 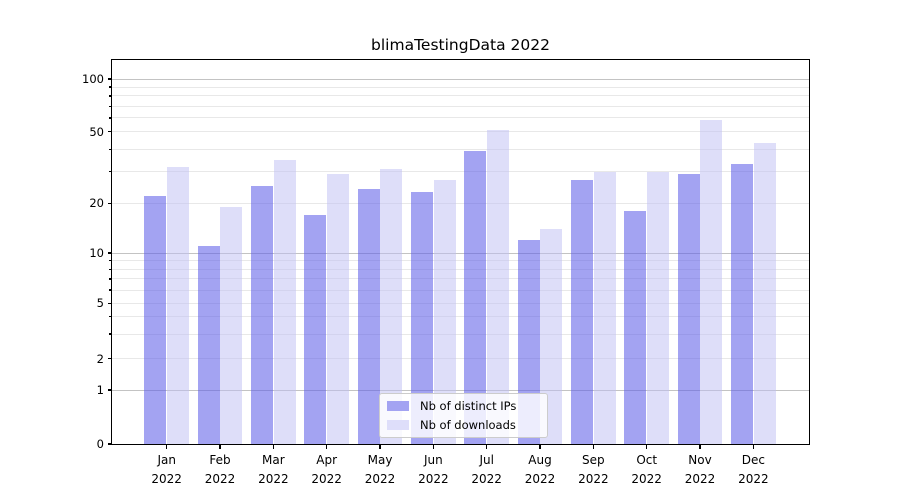 What do you see at coordinates (96, 131) in the screenshot?
I see `y-tick-label: 50` at bounding box center [96, 131].